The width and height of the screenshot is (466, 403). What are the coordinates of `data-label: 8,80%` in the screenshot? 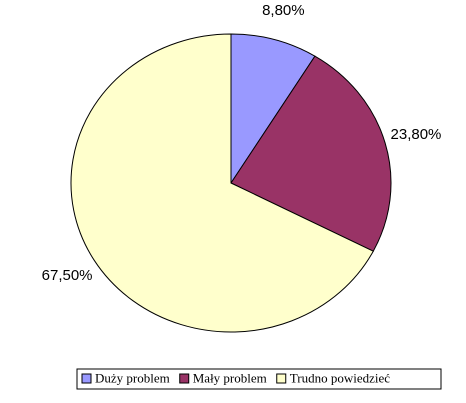 It's located at (283, 10).